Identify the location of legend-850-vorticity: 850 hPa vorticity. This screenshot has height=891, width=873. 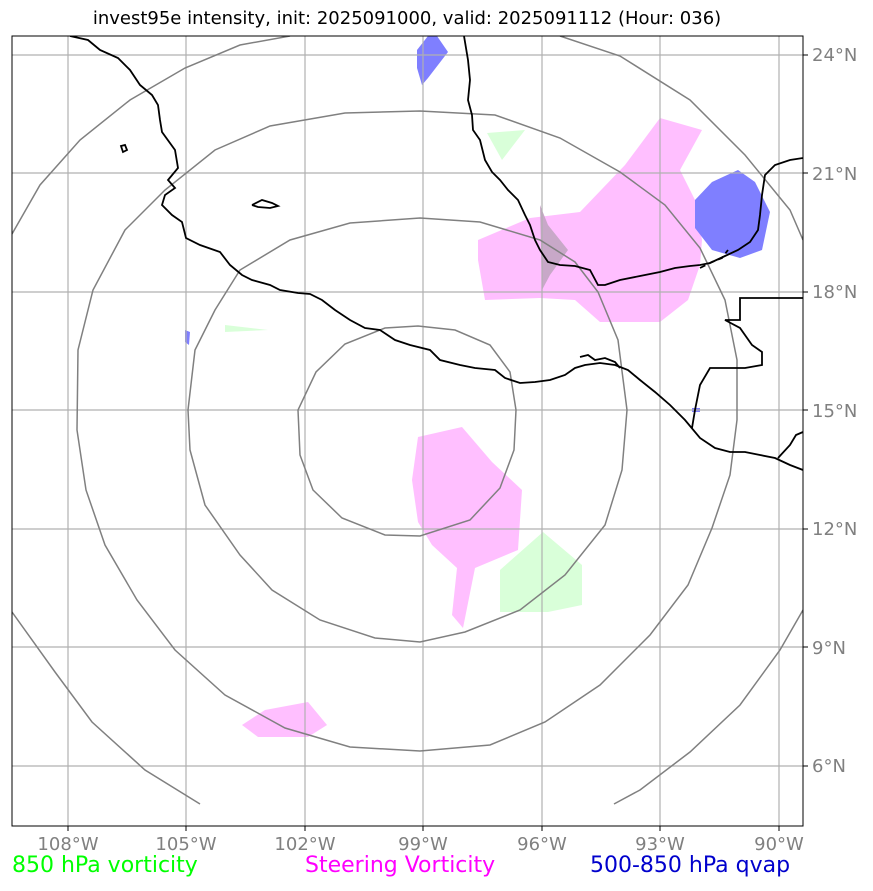
(105, 865).